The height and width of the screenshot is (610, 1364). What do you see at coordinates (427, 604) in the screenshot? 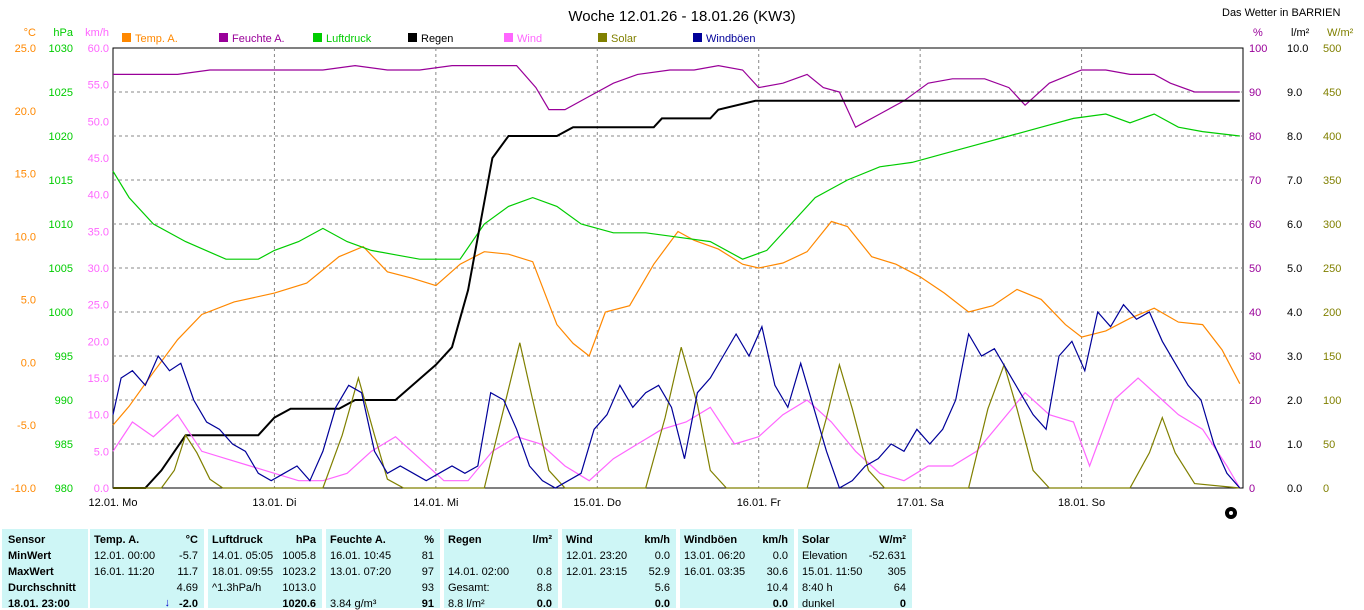
I see `humidity-current-value: 91` at bounding box center [427, 604].